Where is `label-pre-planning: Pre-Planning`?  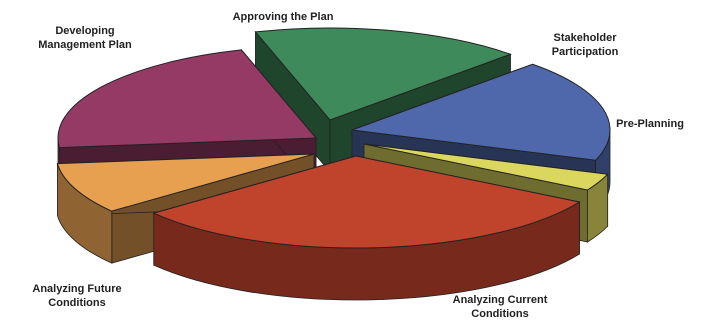
label-pre-planning: Pre-Planning is located at coordinates (650, 124).